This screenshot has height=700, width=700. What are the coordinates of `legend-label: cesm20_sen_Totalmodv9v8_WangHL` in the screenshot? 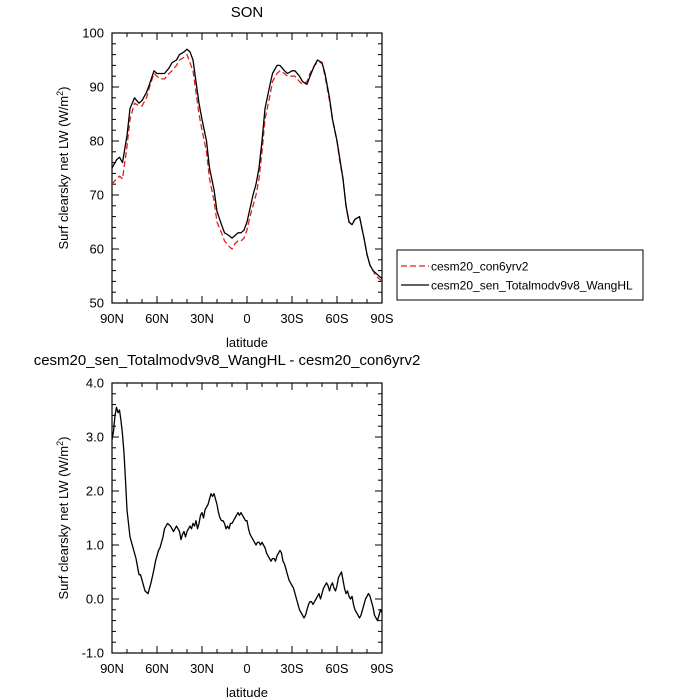 It's located at (532, 286).